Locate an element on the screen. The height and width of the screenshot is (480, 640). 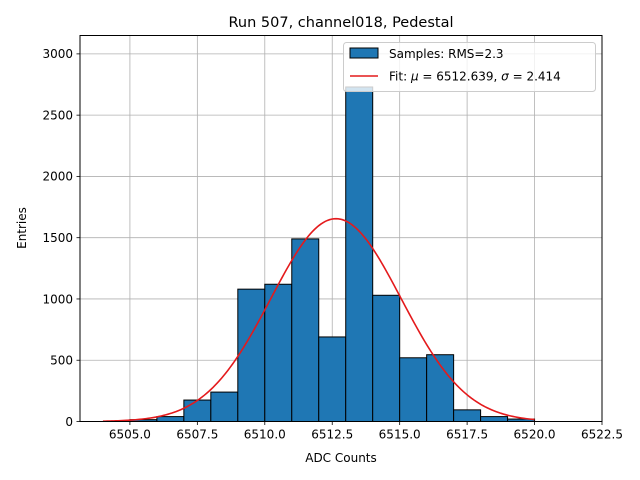
legend-fit-sigma-symbol: σ is located at coordinates (505, 77).